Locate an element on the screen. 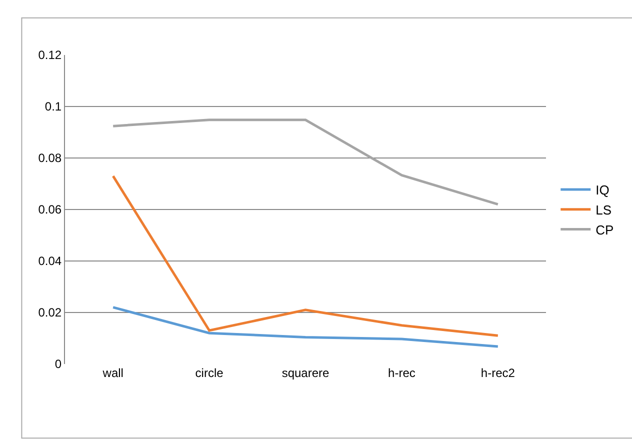  x-tick-label: h-rec is located at coordinates (402, 373).